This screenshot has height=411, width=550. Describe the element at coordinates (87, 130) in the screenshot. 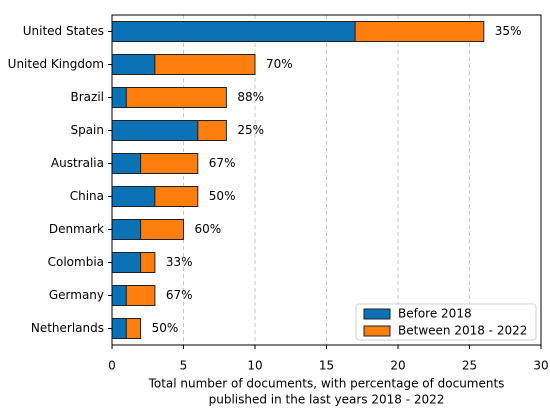

I see `y-tick-label: Spain` at that location.